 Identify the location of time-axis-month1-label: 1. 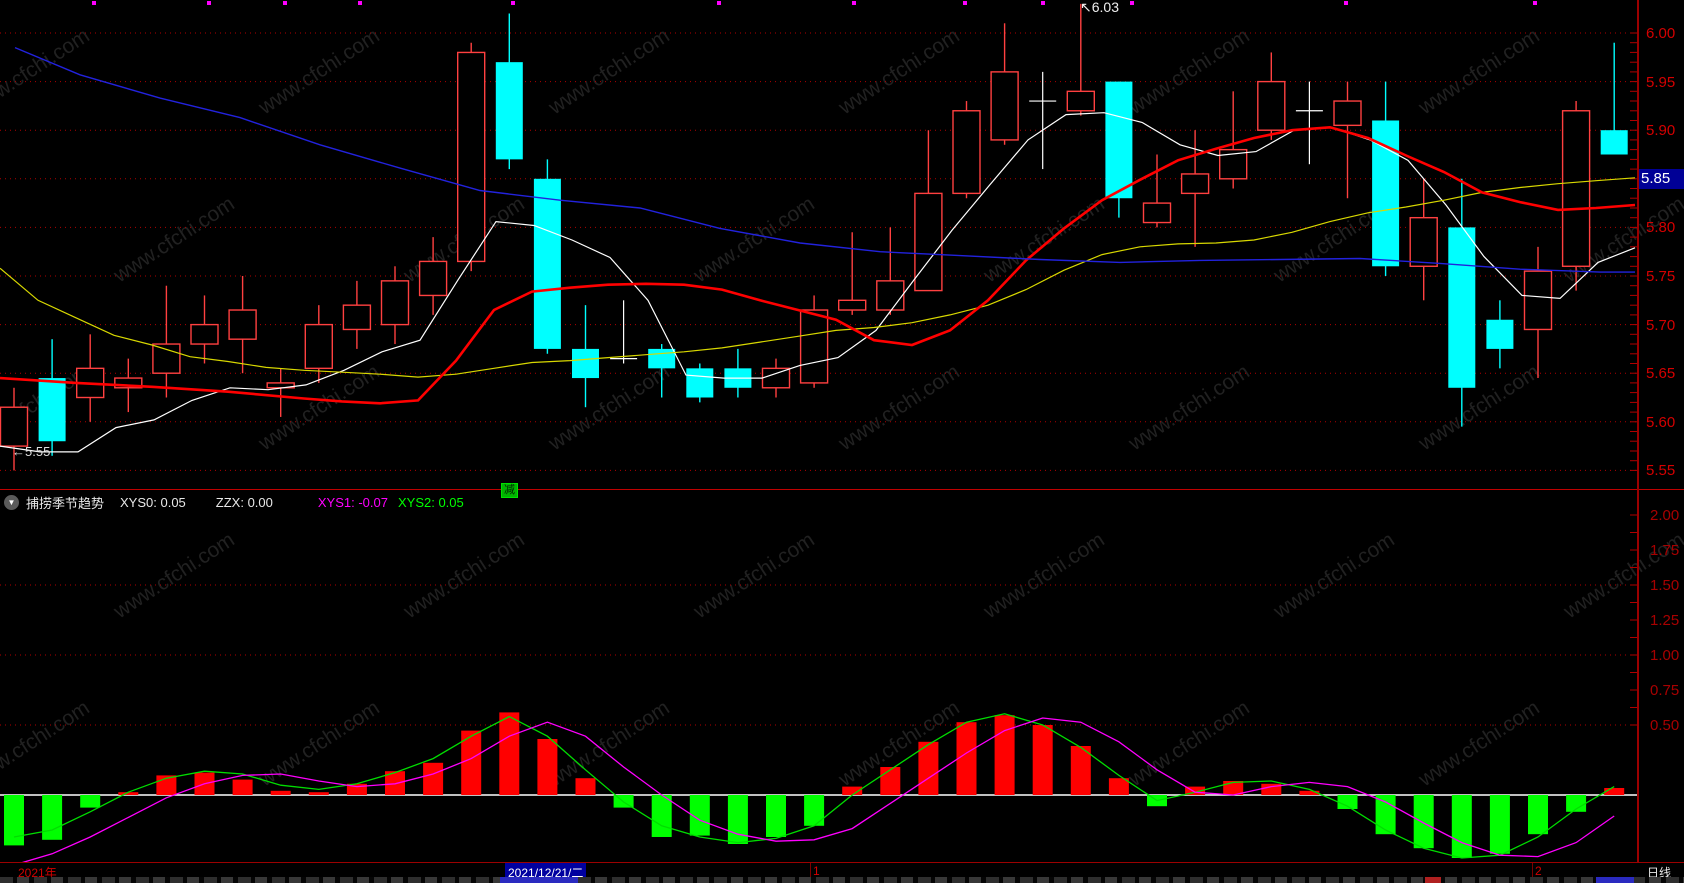
(816, 871).